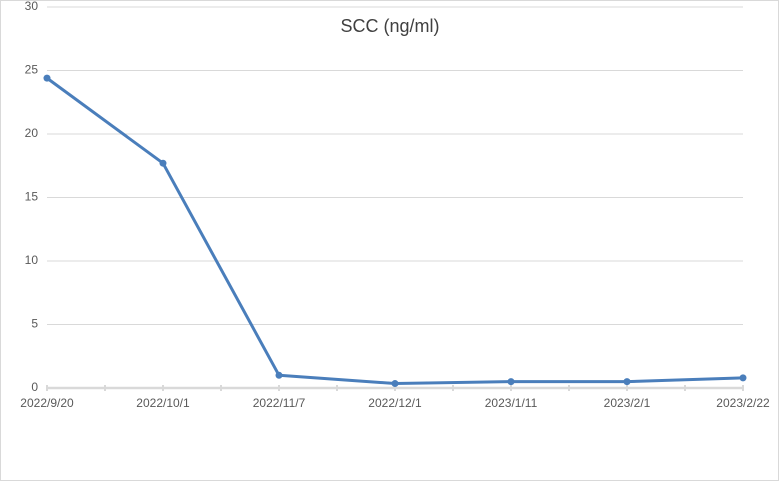 Image resolution: width=779 pixels, height=481 pixels. What do you see at coordinates (32, 70) in the screenshot?
I see `y-tick-label: 25` at bounding box center [32, 70].